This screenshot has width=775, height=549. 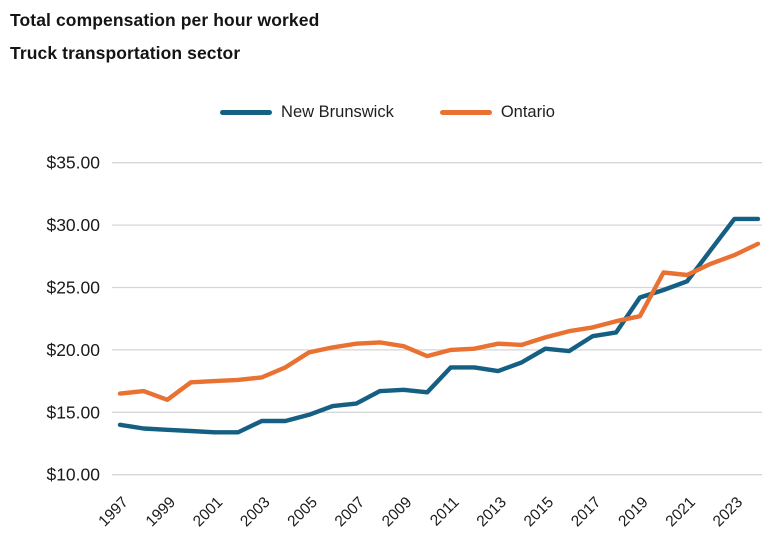 What do you see at coordinates (73, 475) in the screenshot?
I see `y-tick-label: $10.00` at bounding box center [73, 475].